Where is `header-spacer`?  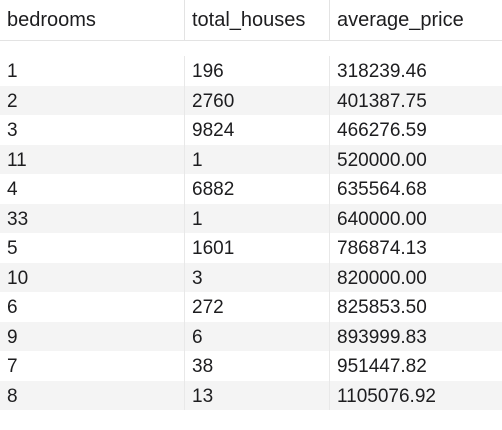 header-spacer is located at coordinates (251, 48).